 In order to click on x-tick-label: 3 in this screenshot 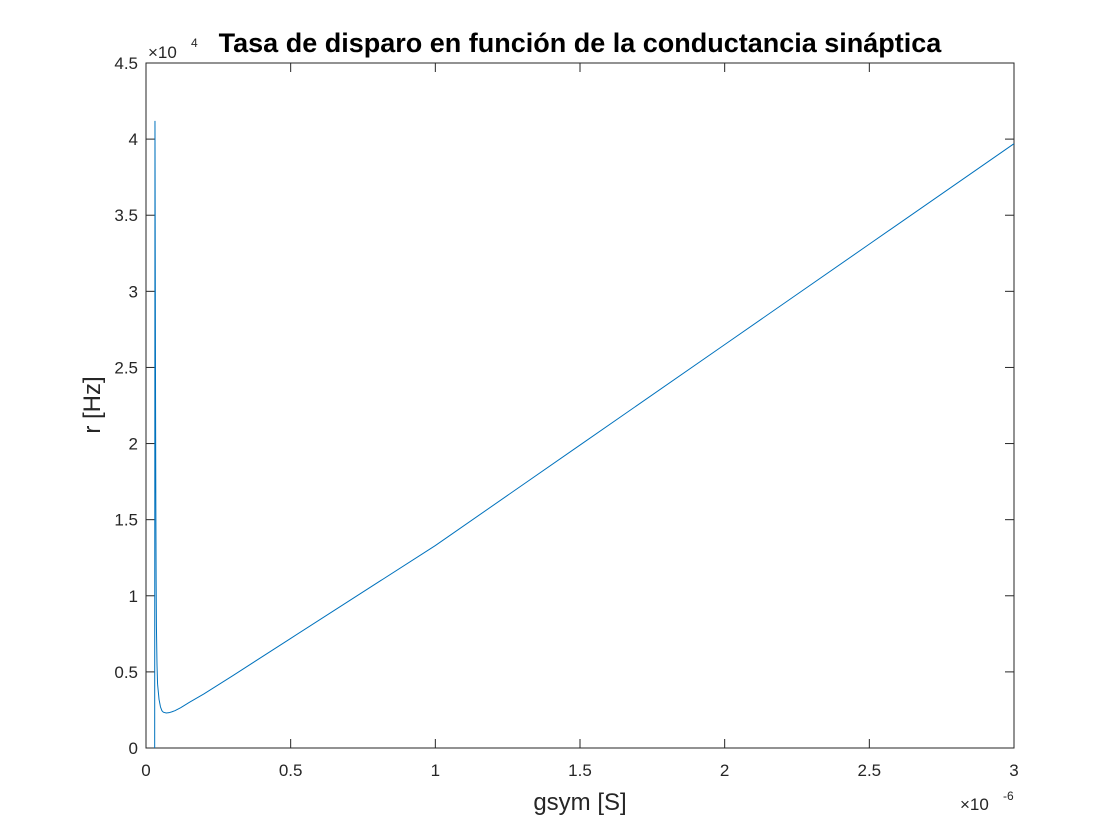, I will do `click(1013, 770)`.